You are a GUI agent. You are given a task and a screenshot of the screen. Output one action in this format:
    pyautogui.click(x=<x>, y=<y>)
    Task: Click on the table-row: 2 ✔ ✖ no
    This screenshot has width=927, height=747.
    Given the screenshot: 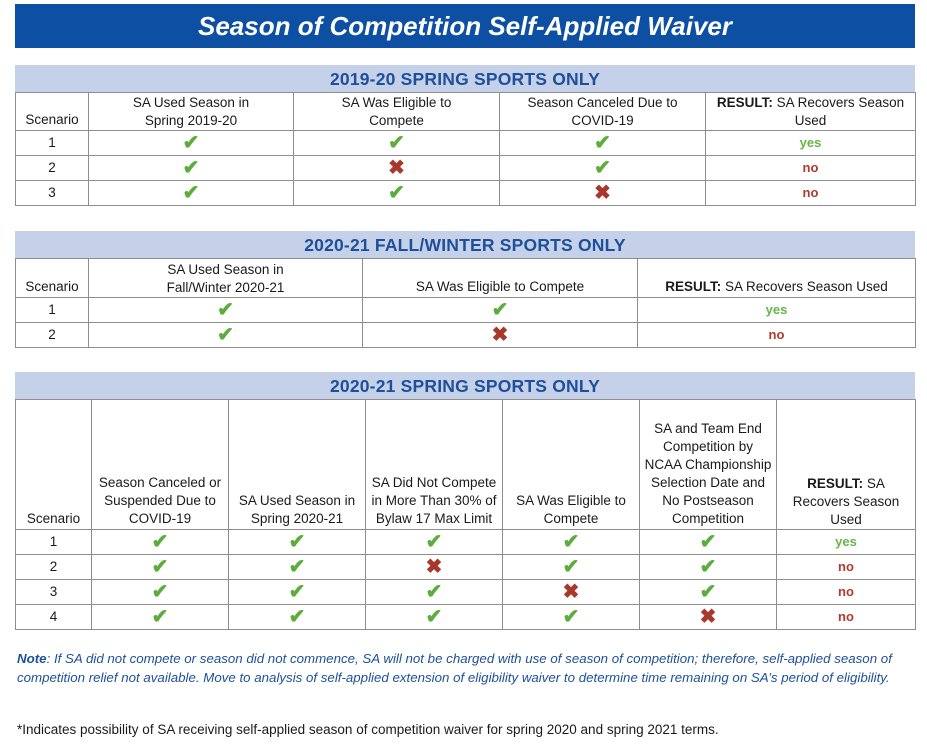 What is the action you would take?
    pyautogui.click(x=465, y=335)
    